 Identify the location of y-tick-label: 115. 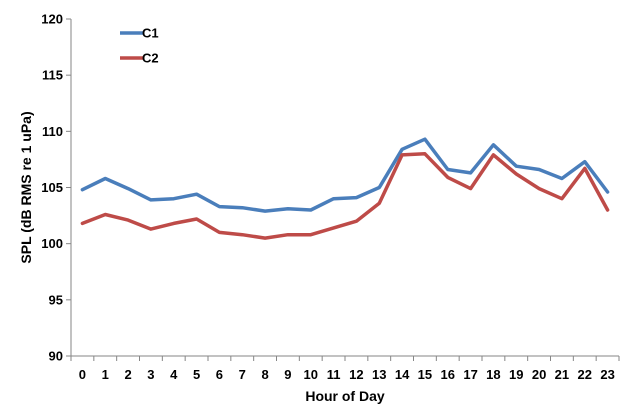
(52, 75).